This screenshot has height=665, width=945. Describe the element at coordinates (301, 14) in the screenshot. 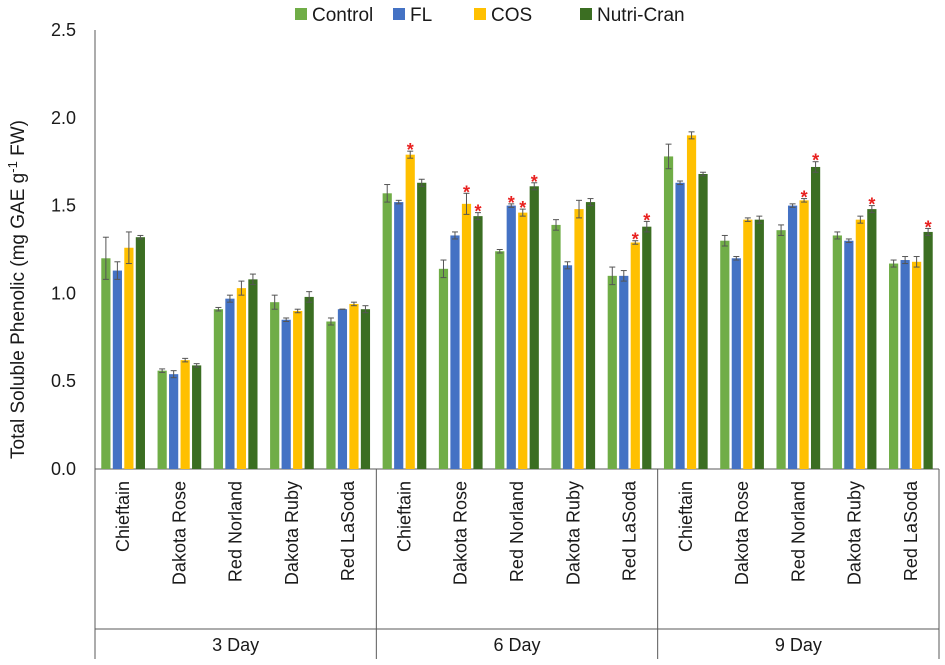

I see `legend-swatch-control` at that location.